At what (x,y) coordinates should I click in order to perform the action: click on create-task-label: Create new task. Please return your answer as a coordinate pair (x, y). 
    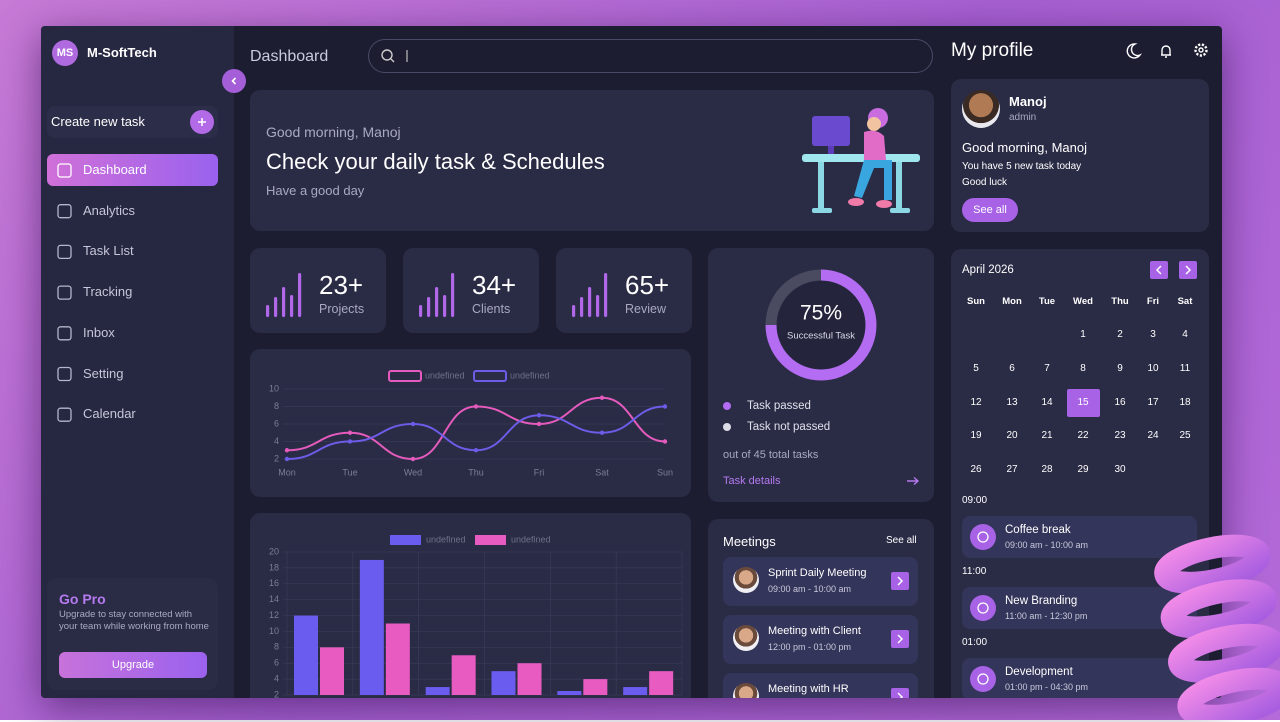
    Looking at the image, I should click on (98, 121).